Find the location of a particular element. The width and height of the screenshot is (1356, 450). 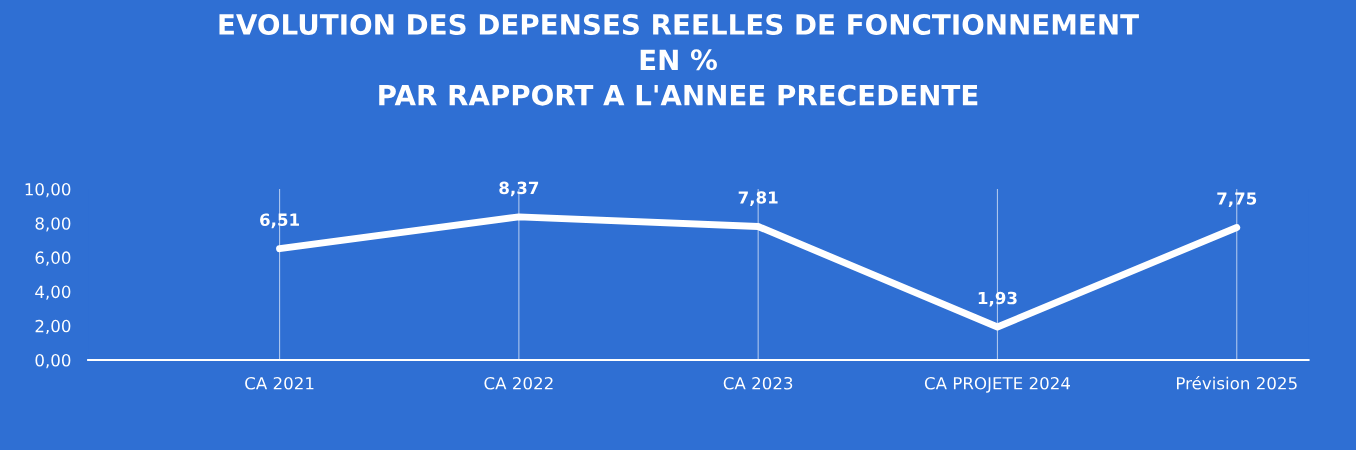

chart-title: EVOLUTION DES DEPENSES REELLES DE FONCTIONNEMENT EN % PAR RAPPORT A L'ANNEE PRECEDENTE is located at coordinates (679, 59).